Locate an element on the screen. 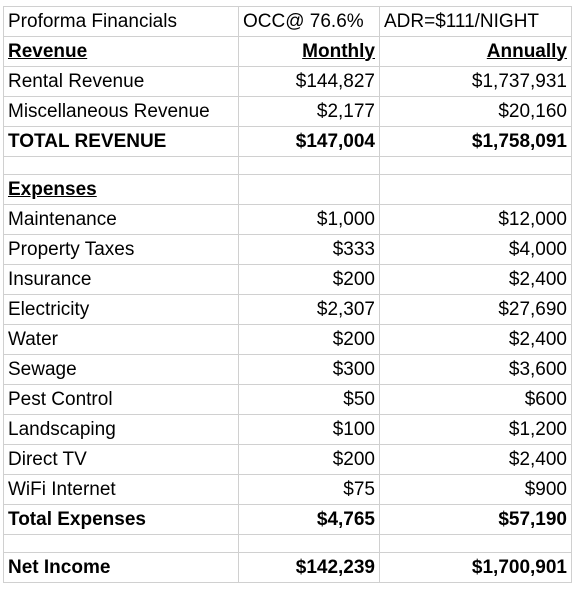 The image size is (574, 595). table-cell: WiFi Internet is located at coordinates (121, 489).